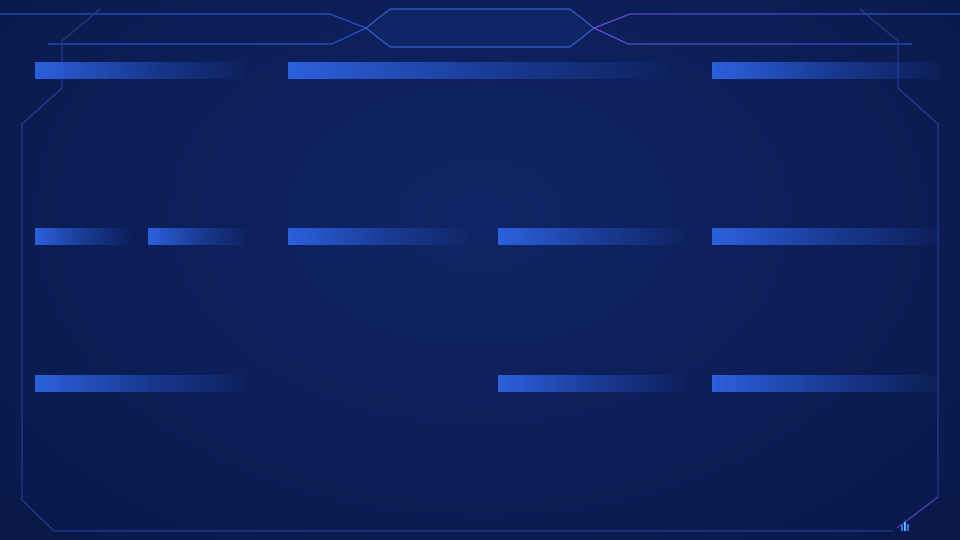 The height and width of the screenshot is (540, 960). Describe the element at coordinates (82, 236) in the screenshot. I see `panel-title-task-total-radar` at that location.